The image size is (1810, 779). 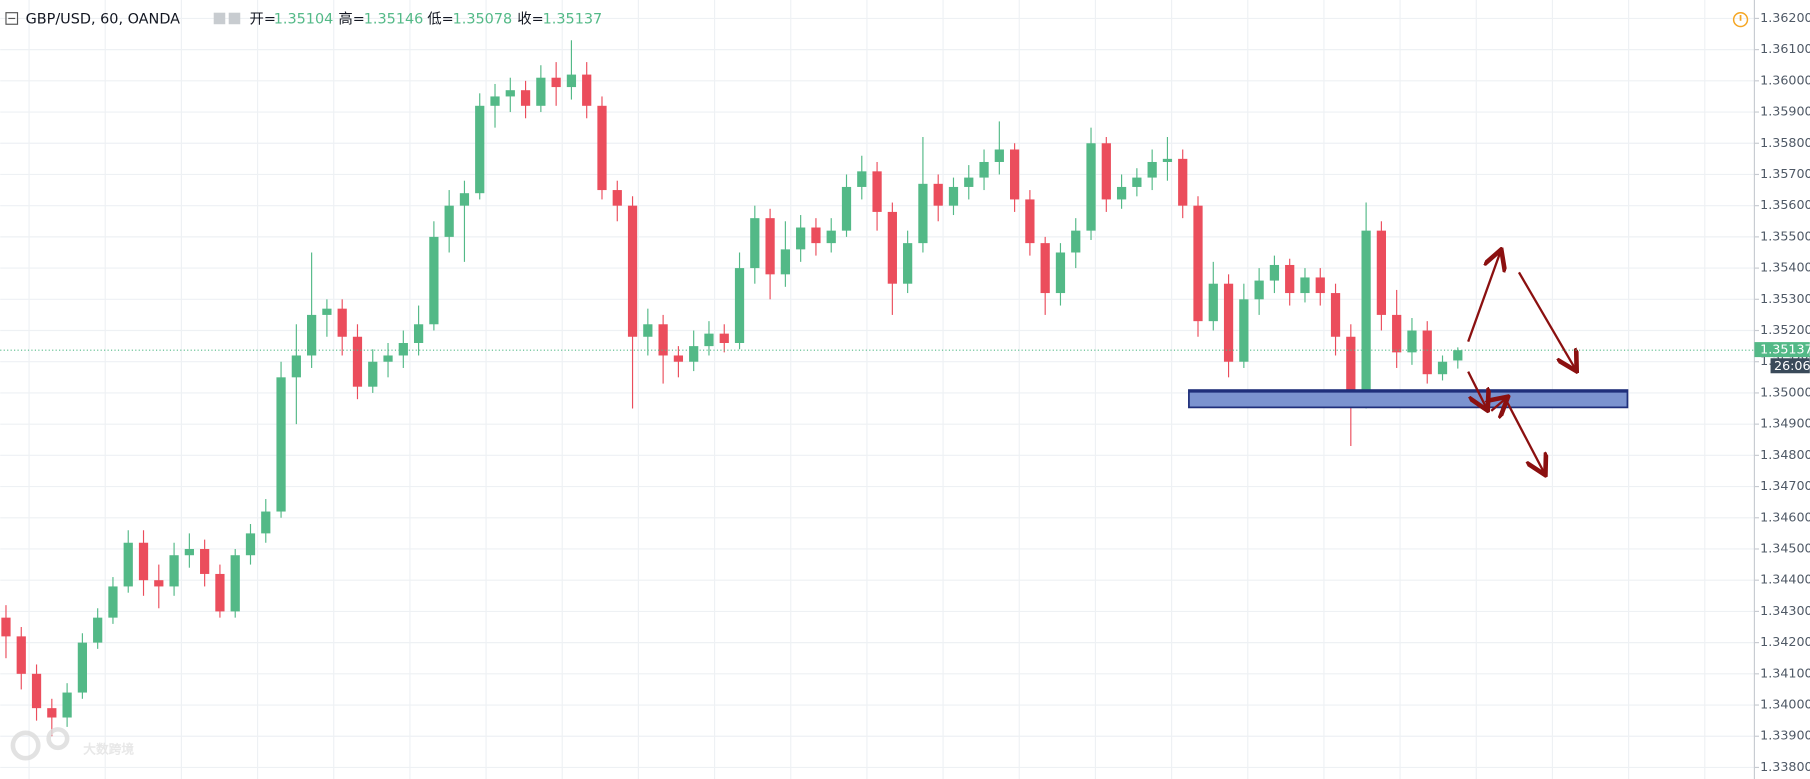 What do you see at coordinates (234, 18) in the screenshot?
I see `icon` at bounding box center [234, 18].